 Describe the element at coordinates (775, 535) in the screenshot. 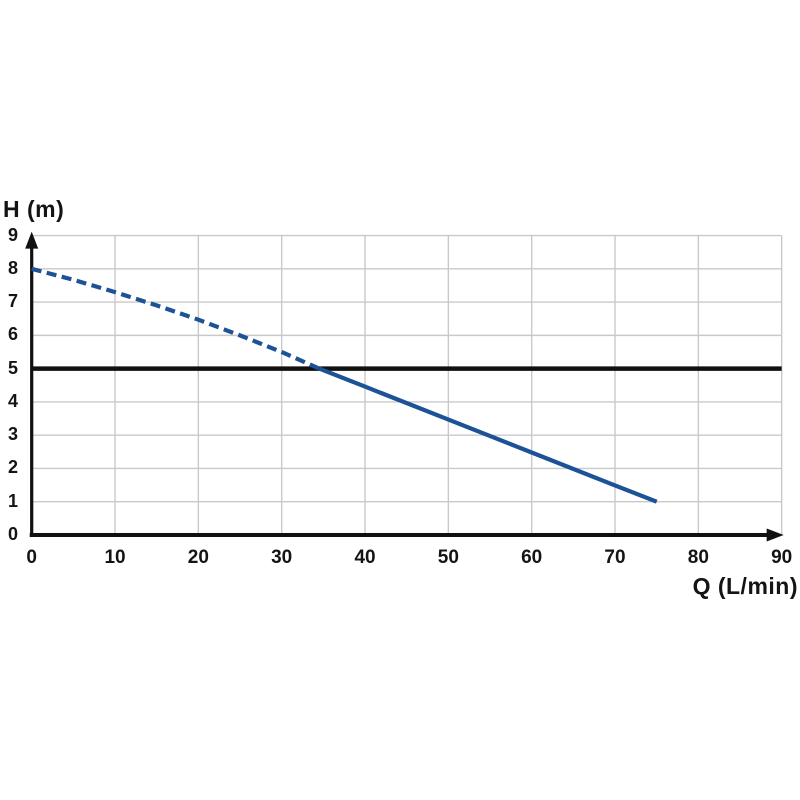

I see `x-axis-arrowhead-icon` at that location.